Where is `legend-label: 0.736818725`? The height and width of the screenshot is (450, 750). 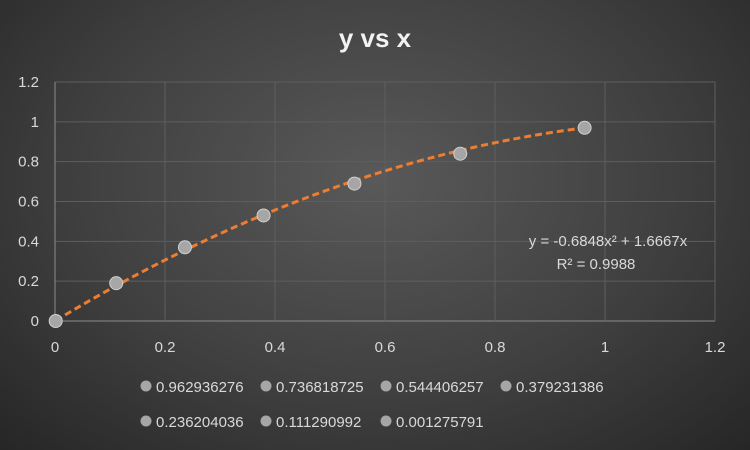 legend-label: 0.736818725 is located at coordinates (320, 387).